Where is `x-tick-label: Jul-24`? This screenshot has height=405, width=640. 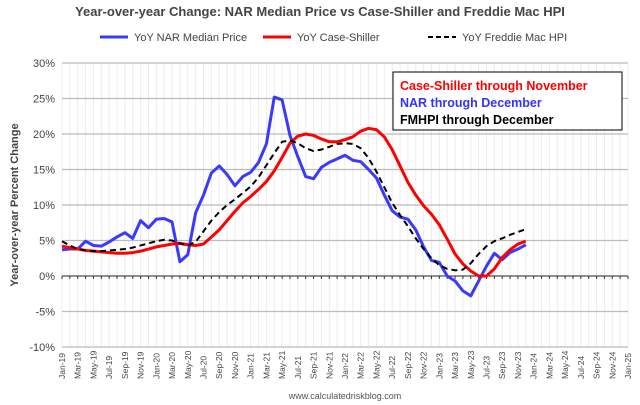 x-tick-label: Jul-24 is located at coordinates (581, 367).